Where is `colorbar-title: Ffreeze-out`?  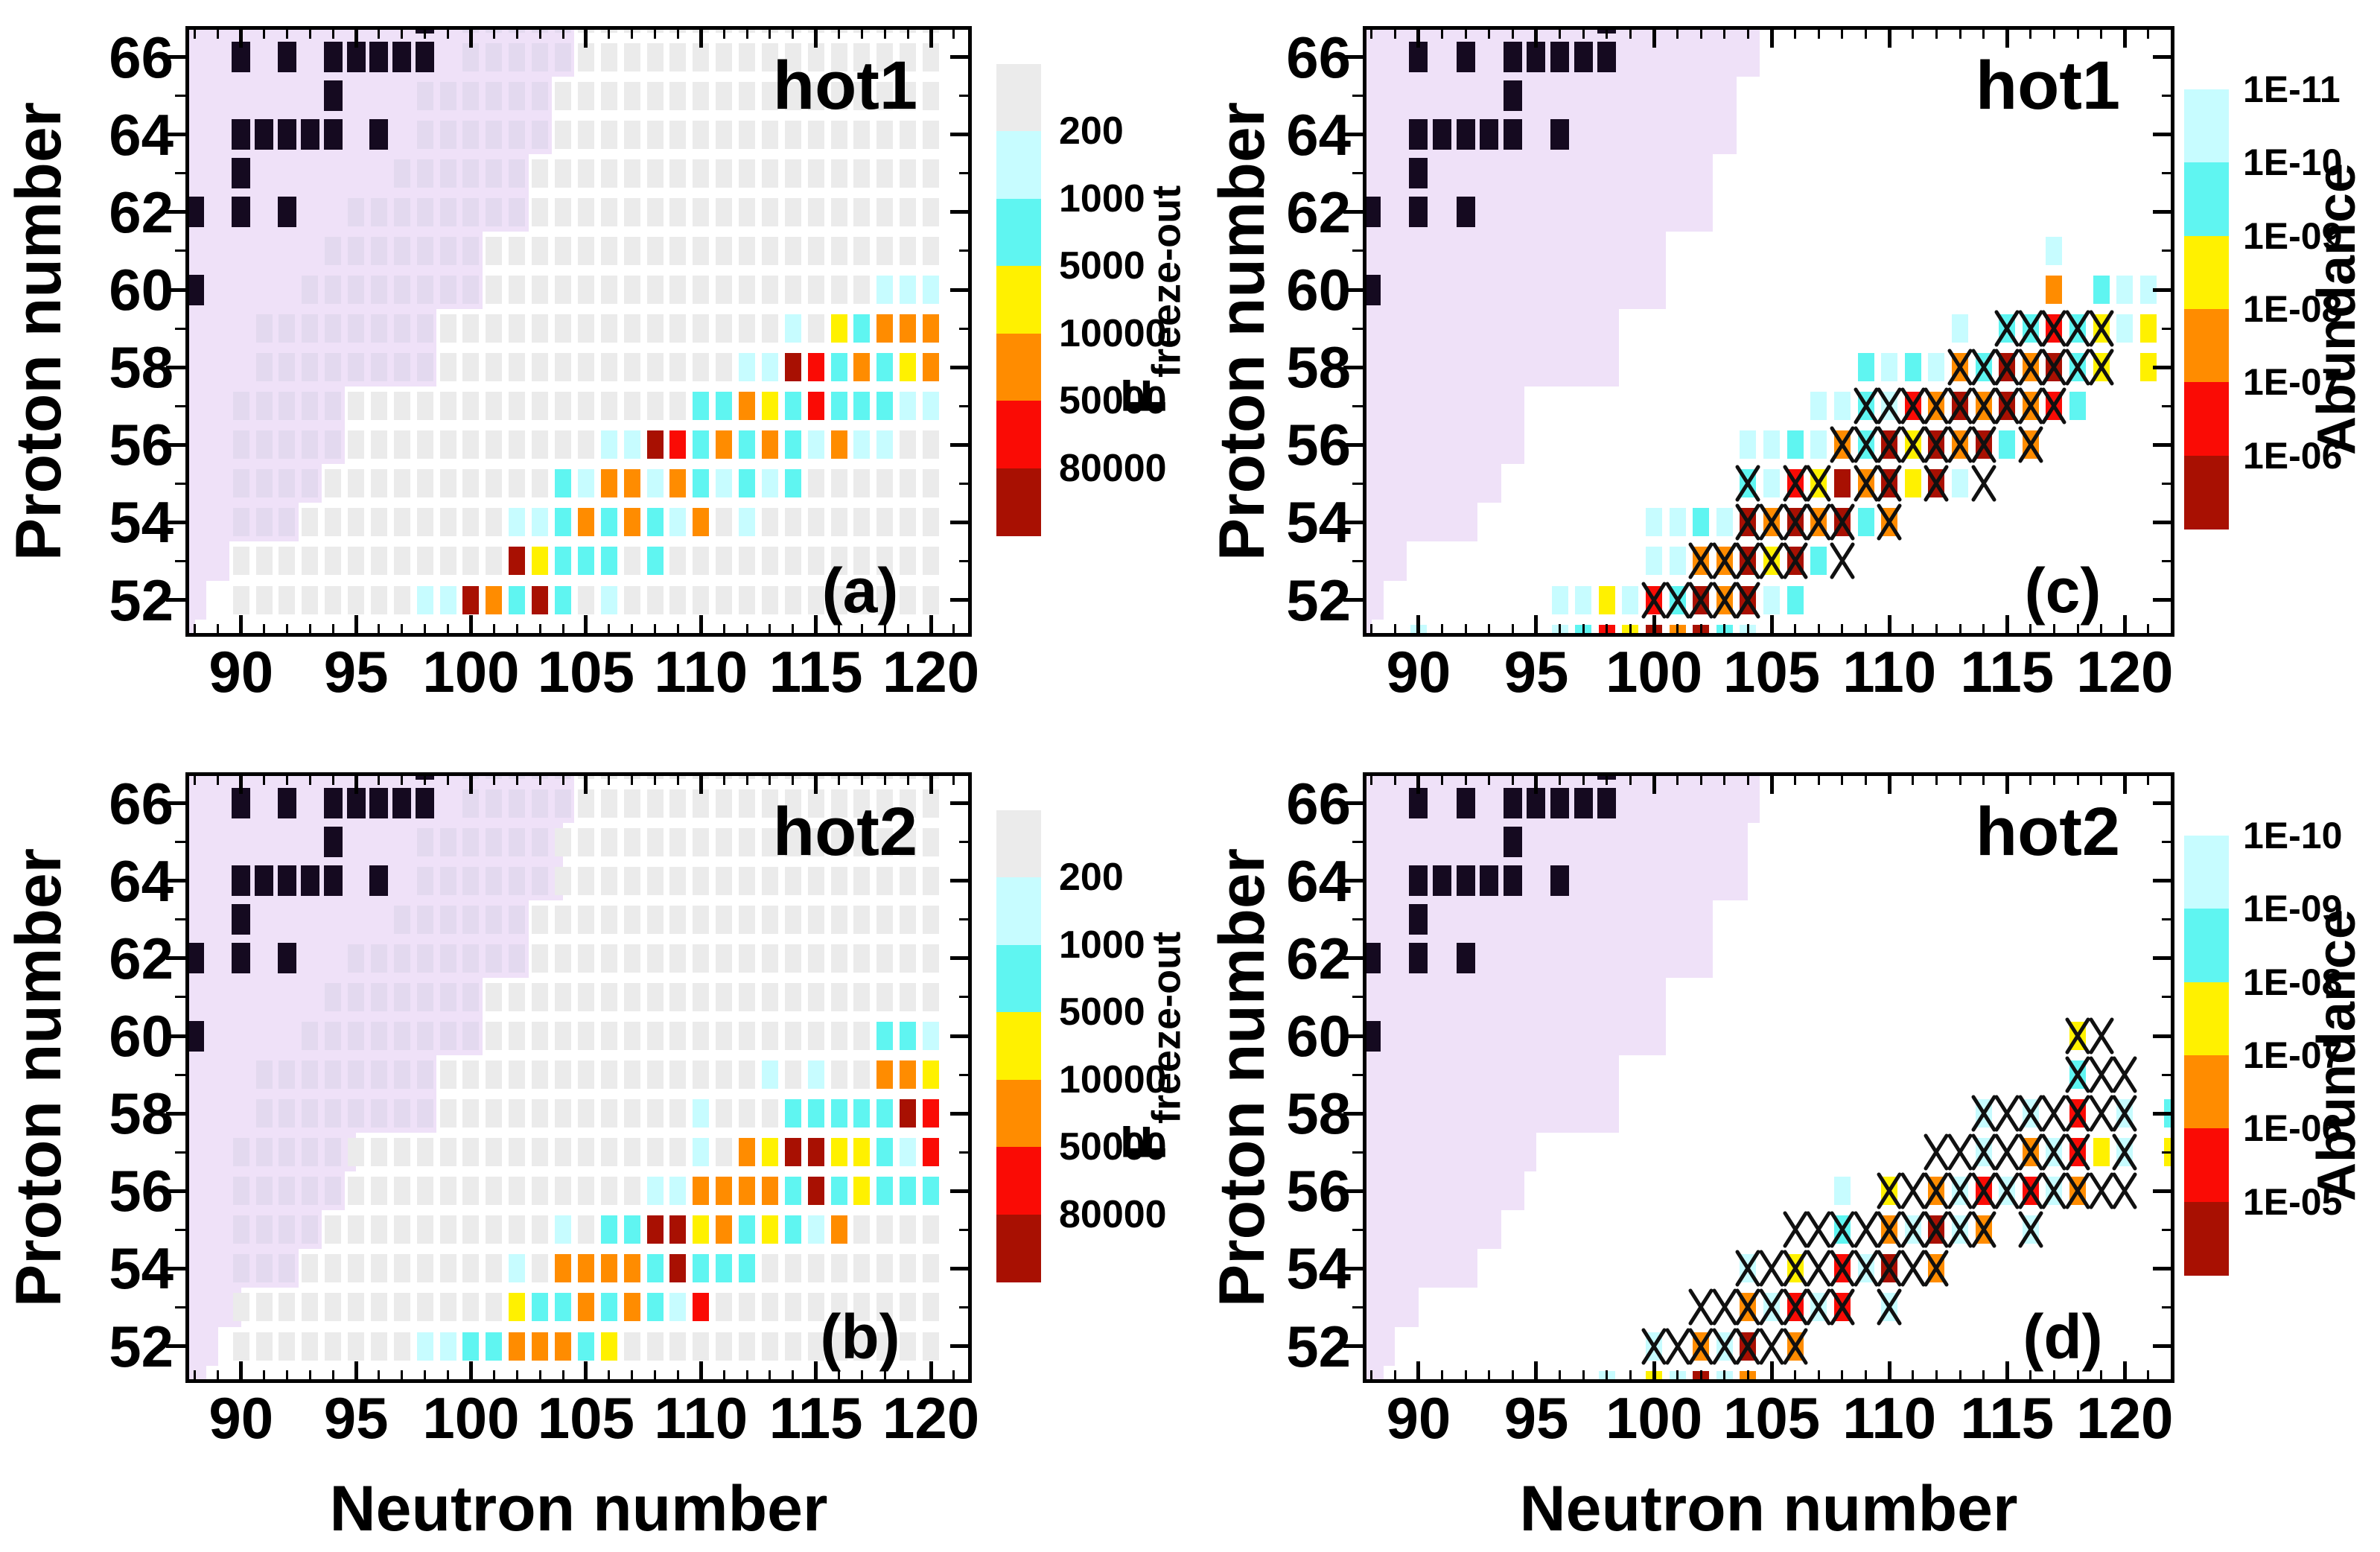
colorbar-title: Ffreeze-out is located at coordinates (1150, 299).